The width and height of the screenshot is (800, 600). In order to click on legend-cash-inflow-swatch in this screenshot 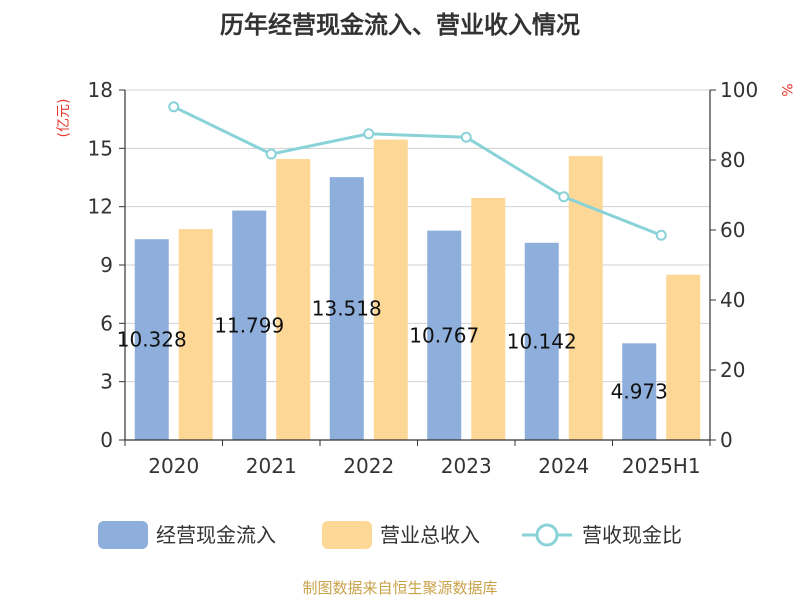, I will do `click(123, 535)`.